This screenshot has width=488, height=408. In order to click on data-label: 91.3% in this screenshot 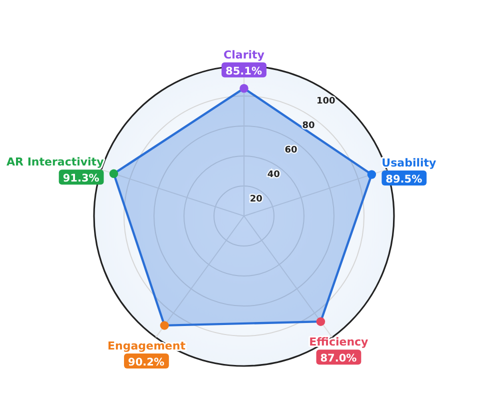, I will do `click(81, 178)`.